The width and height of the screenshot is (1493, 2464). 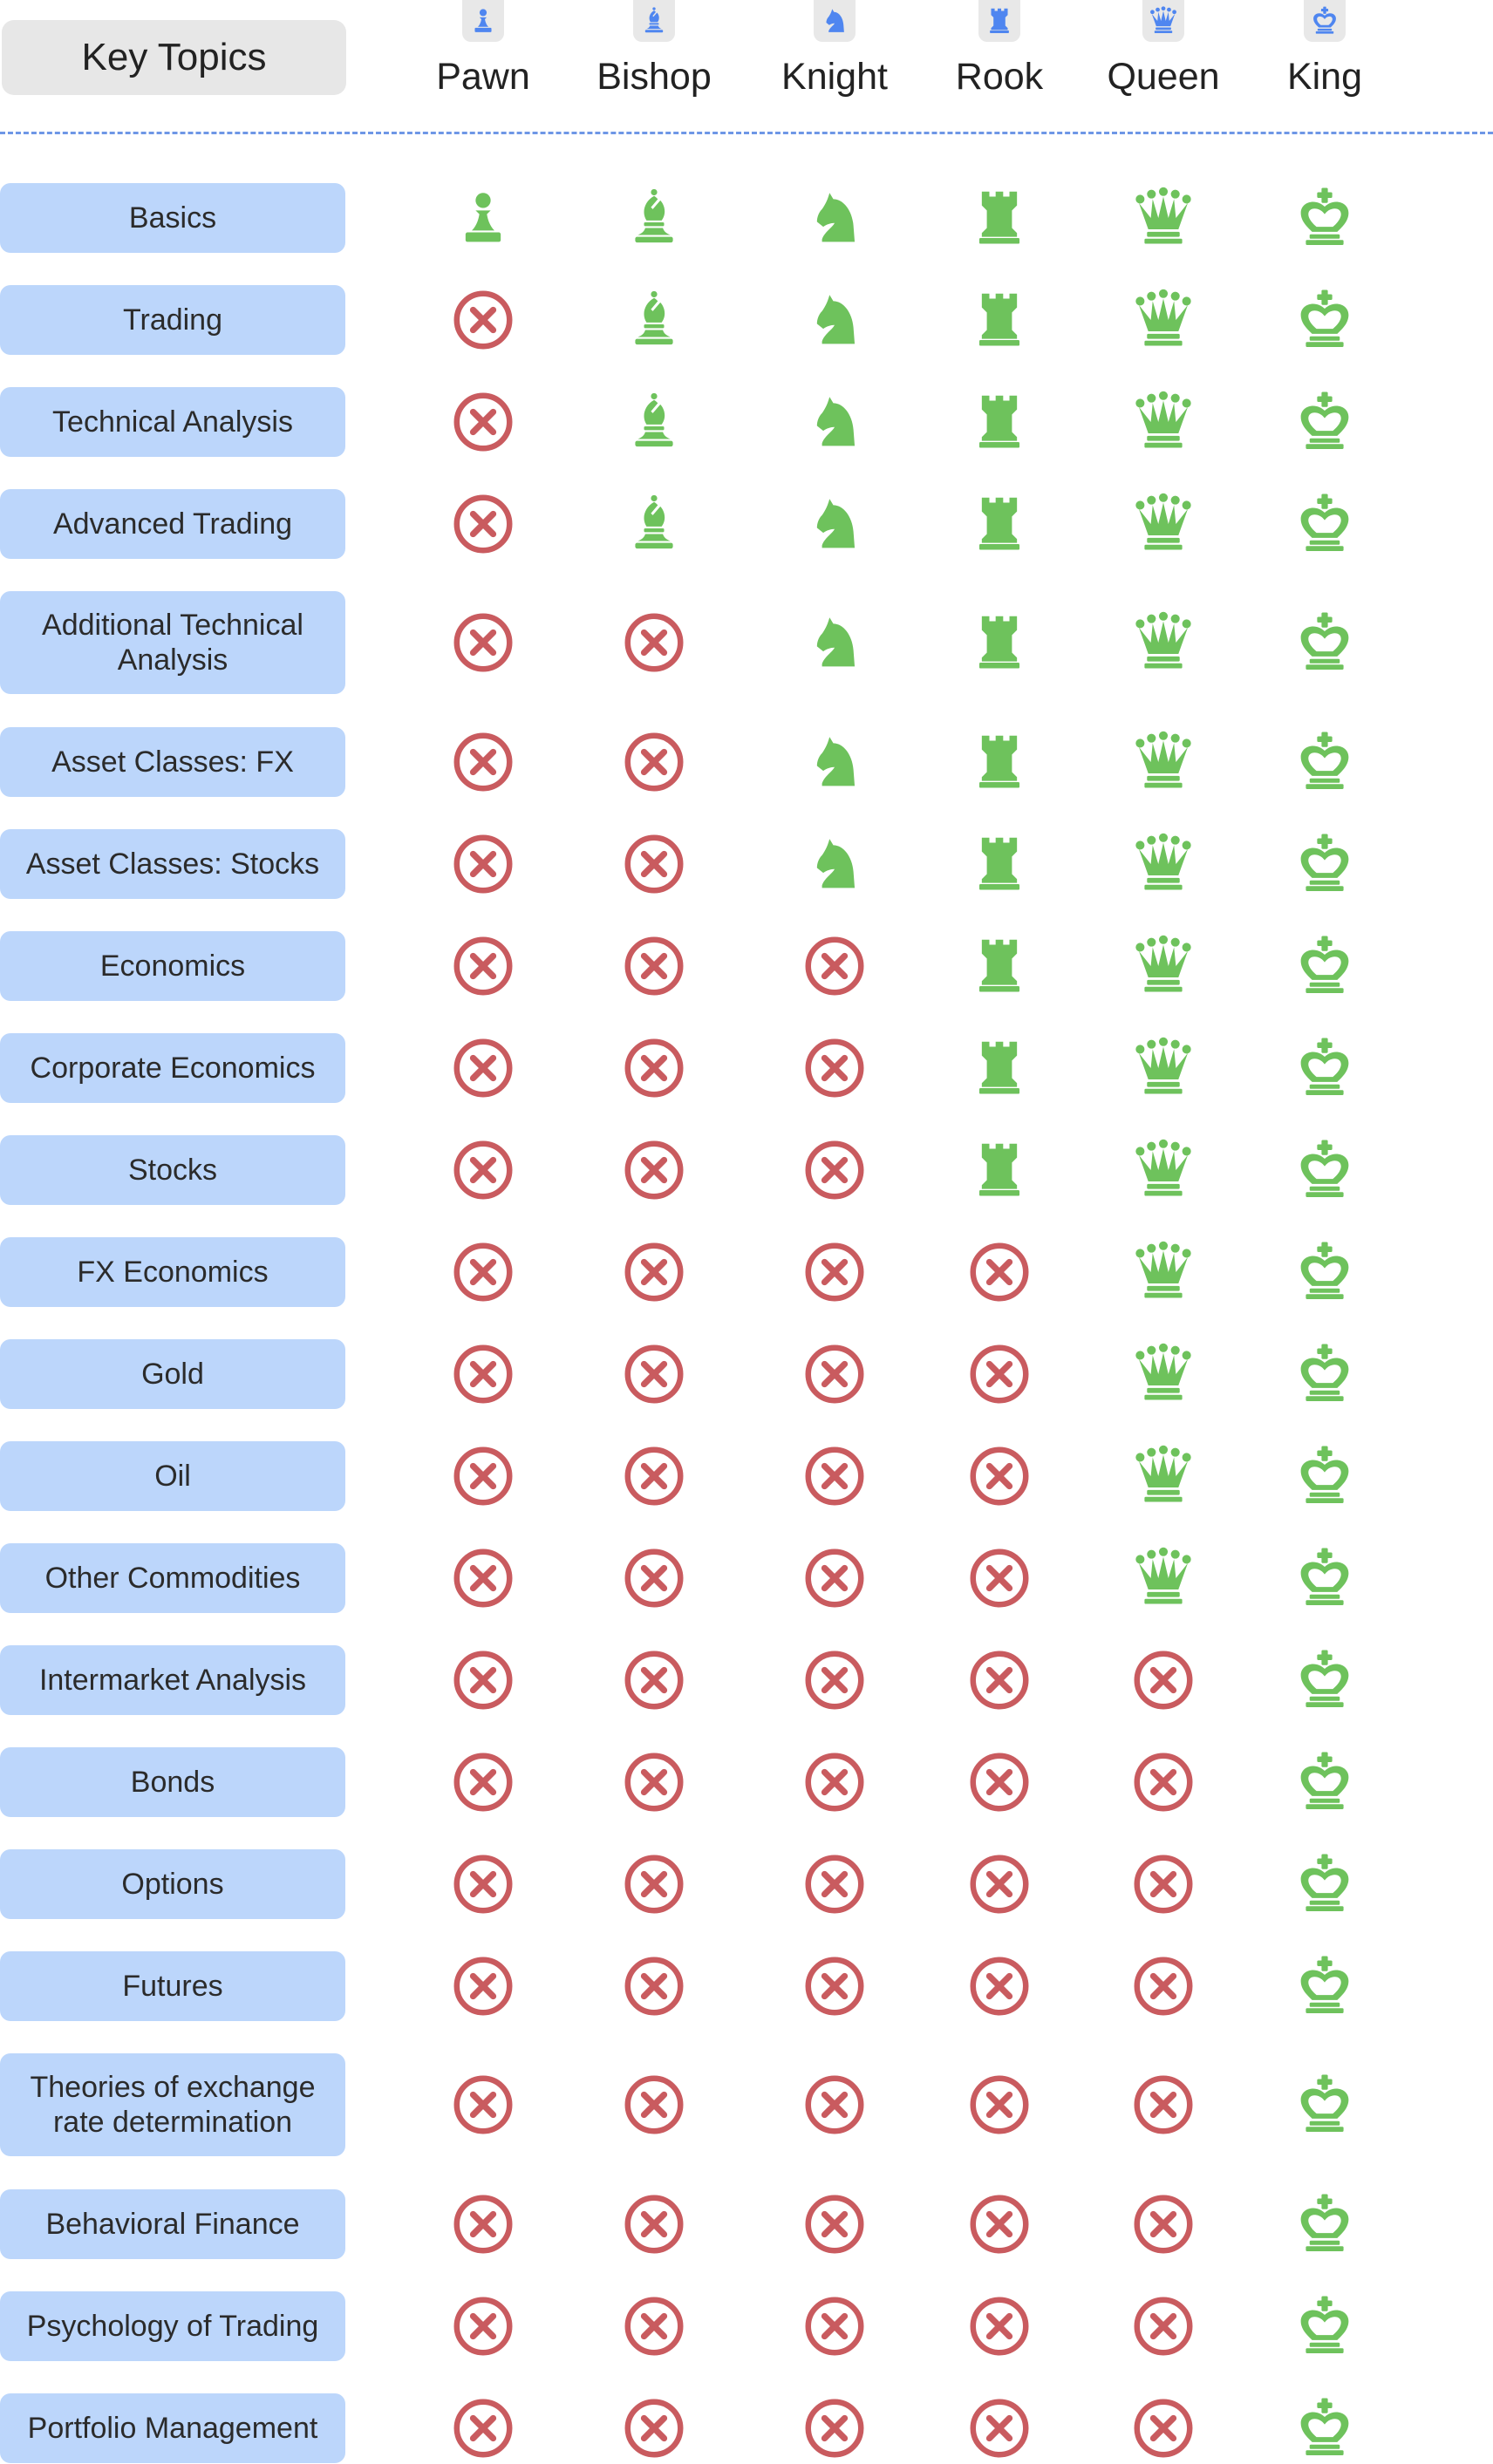 What do you see at coordinates (172, 1680) in the screenshot?
I see `topic-label: Intermarket Analysis` at bounding box center [172, 1680].